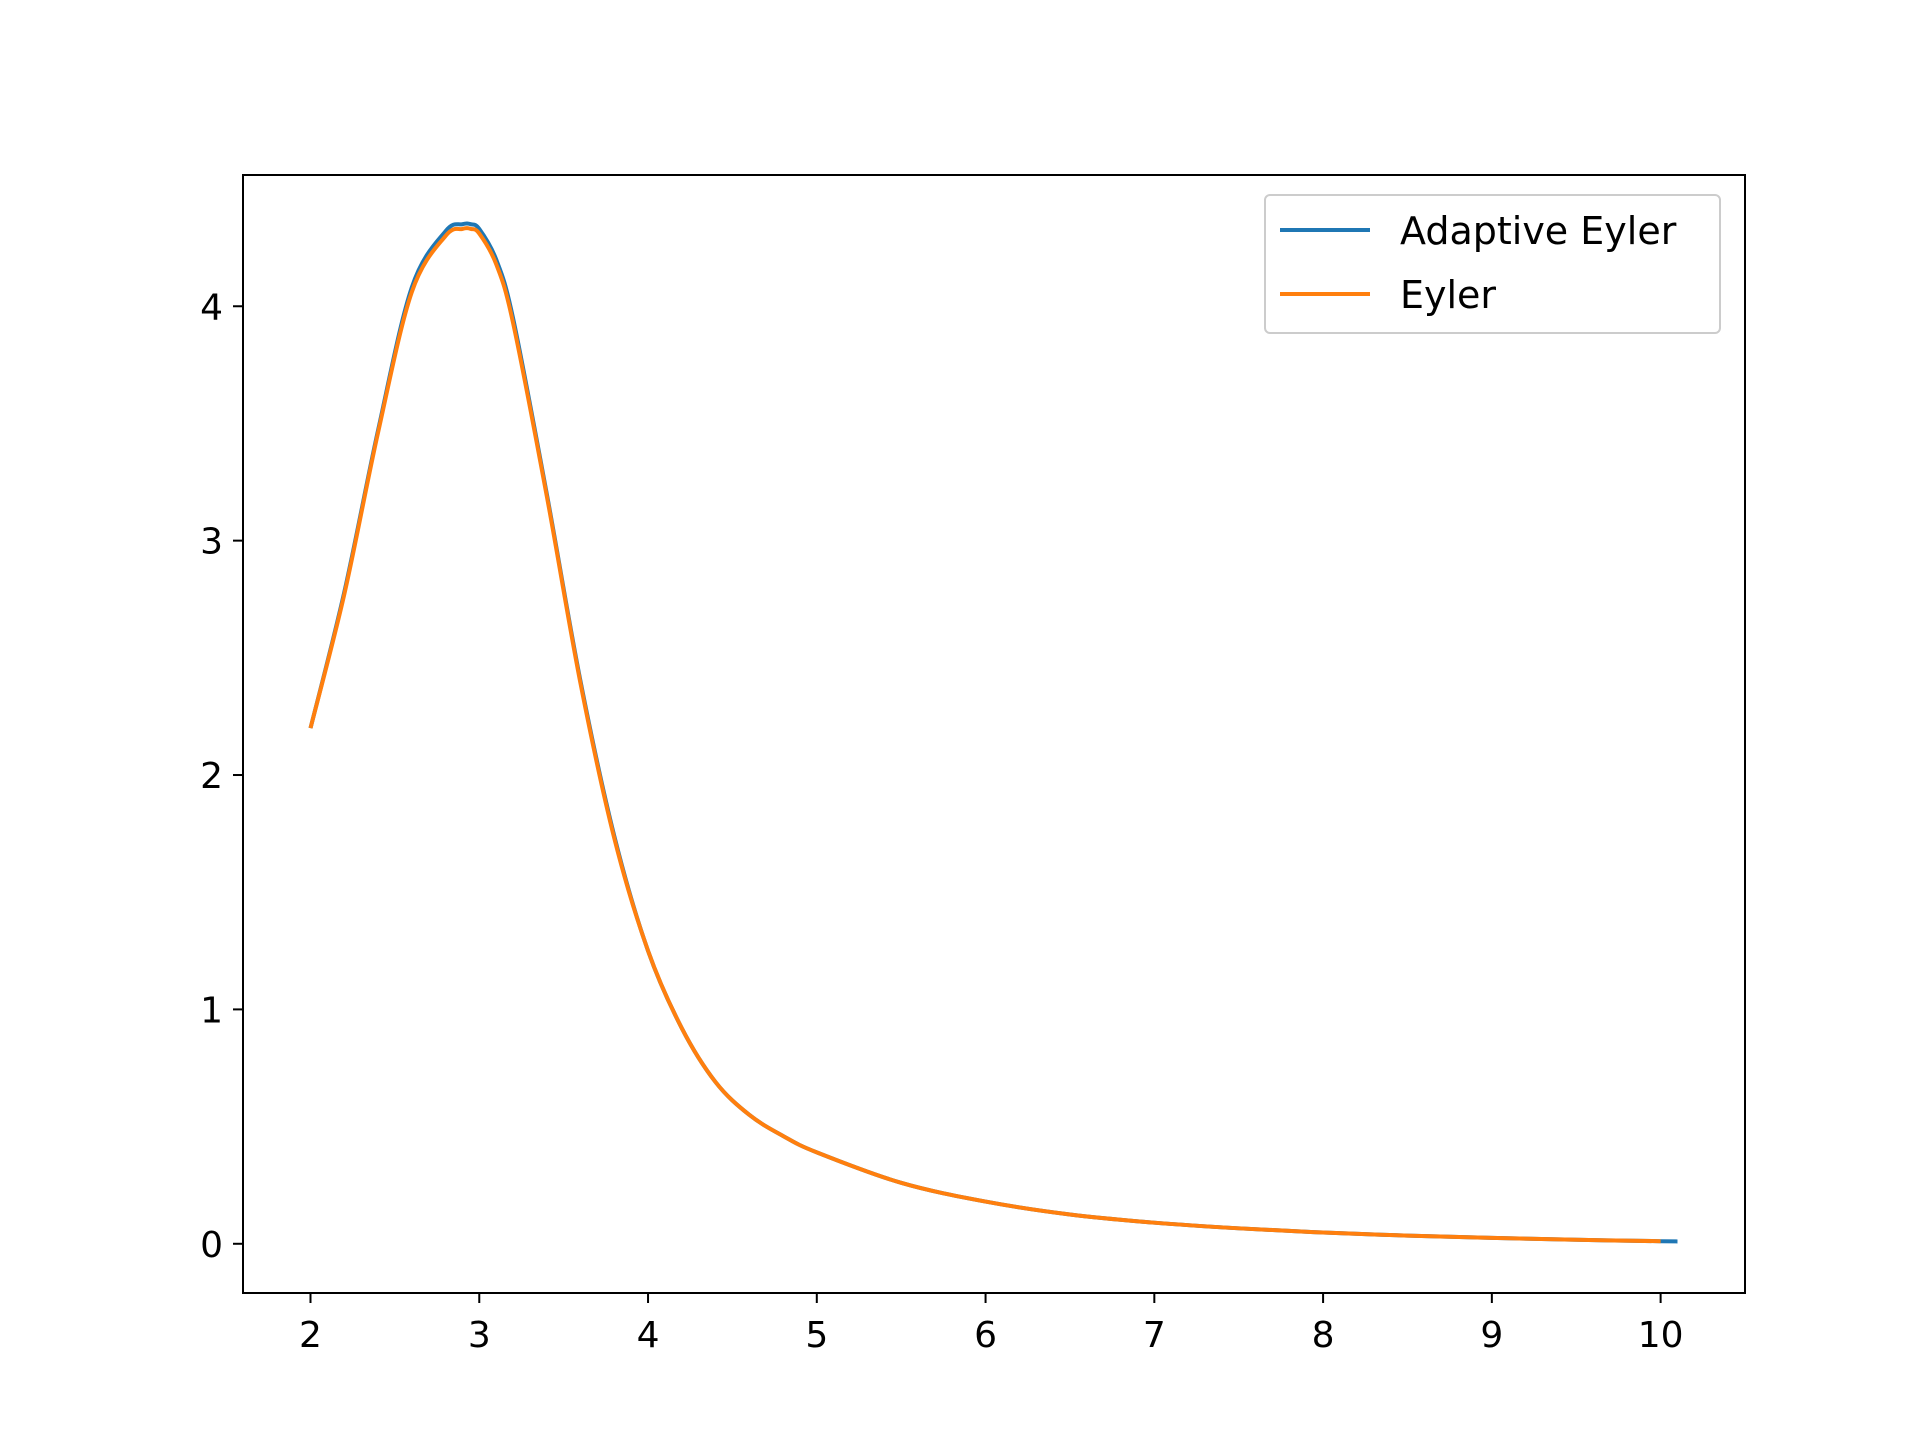  What do you see at coordinates (1448, 295) in the screenshot?
I see `legend-label-eyler: Eyler` at bounding box center [1448, 295].